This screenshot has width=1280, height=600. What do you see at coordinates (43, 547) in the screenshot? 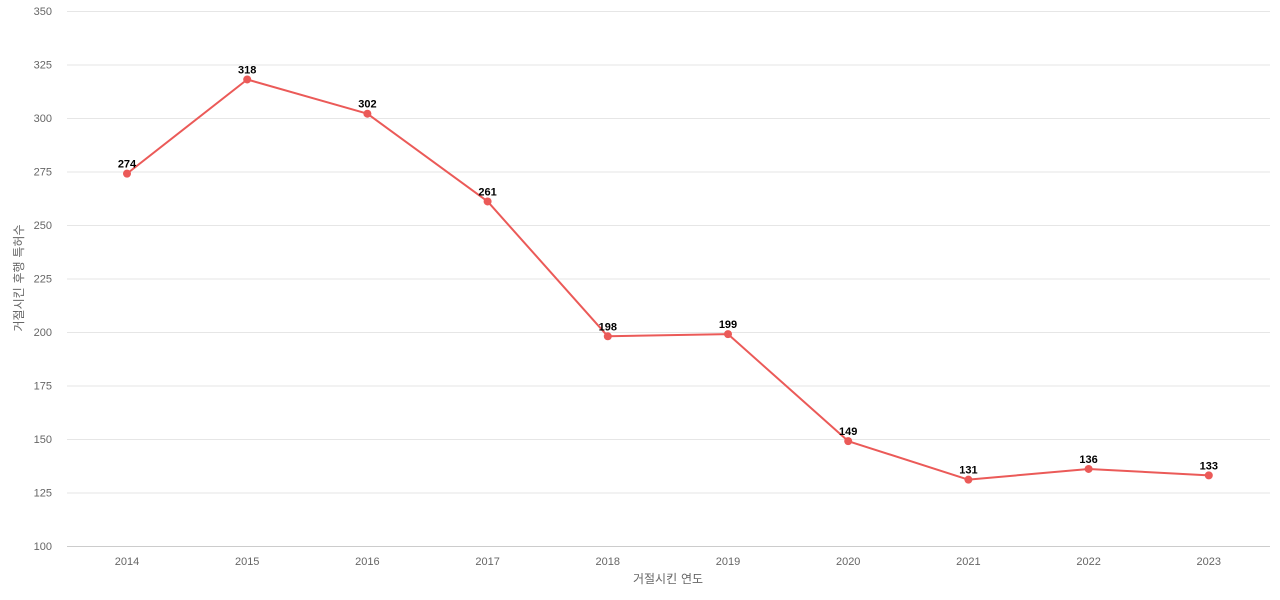
I see `y-tick-label: 100` at bounding box center [43, 547].